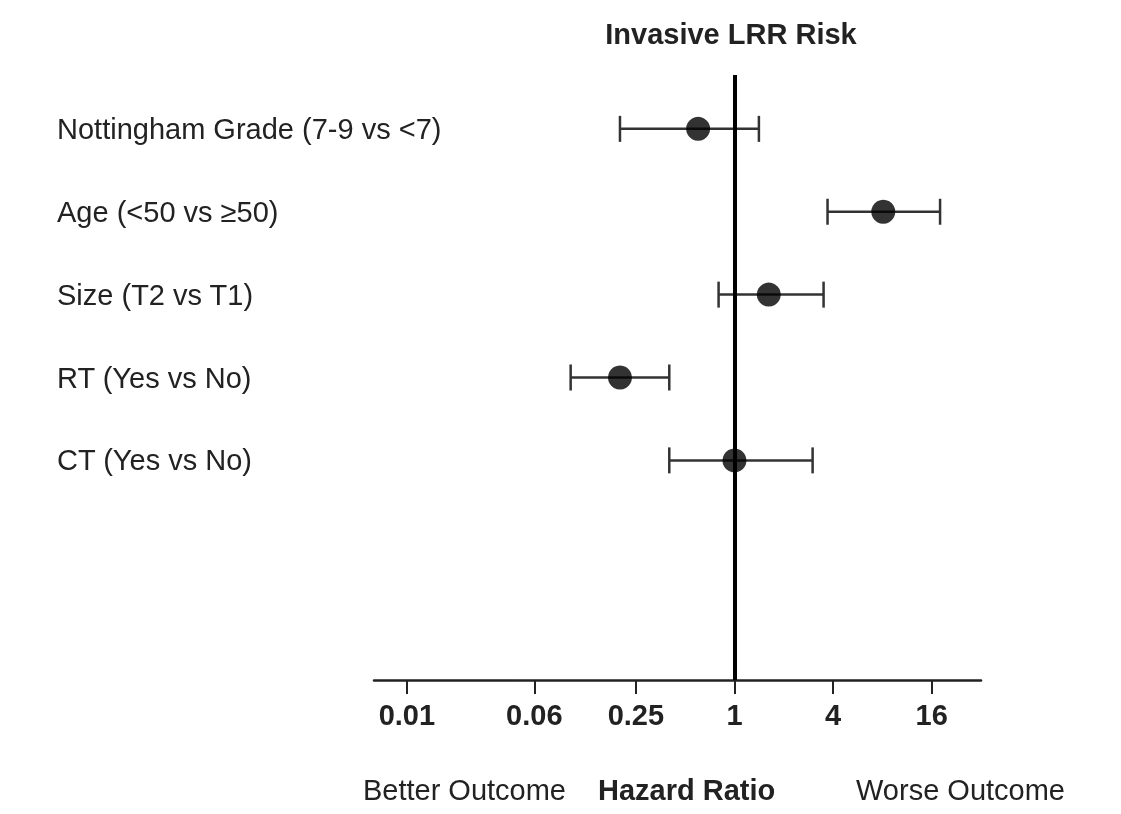  I want to click on y-tick-label: CT (Yes vs No), so click(154, 460).